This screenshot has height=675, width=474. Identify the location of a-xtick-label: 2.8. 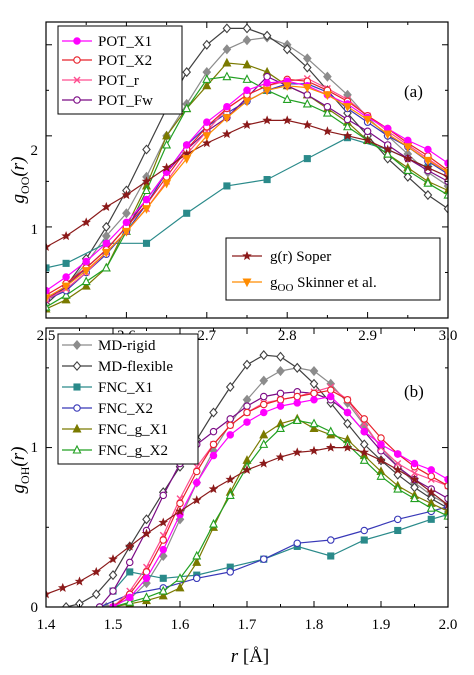
(287, 336).